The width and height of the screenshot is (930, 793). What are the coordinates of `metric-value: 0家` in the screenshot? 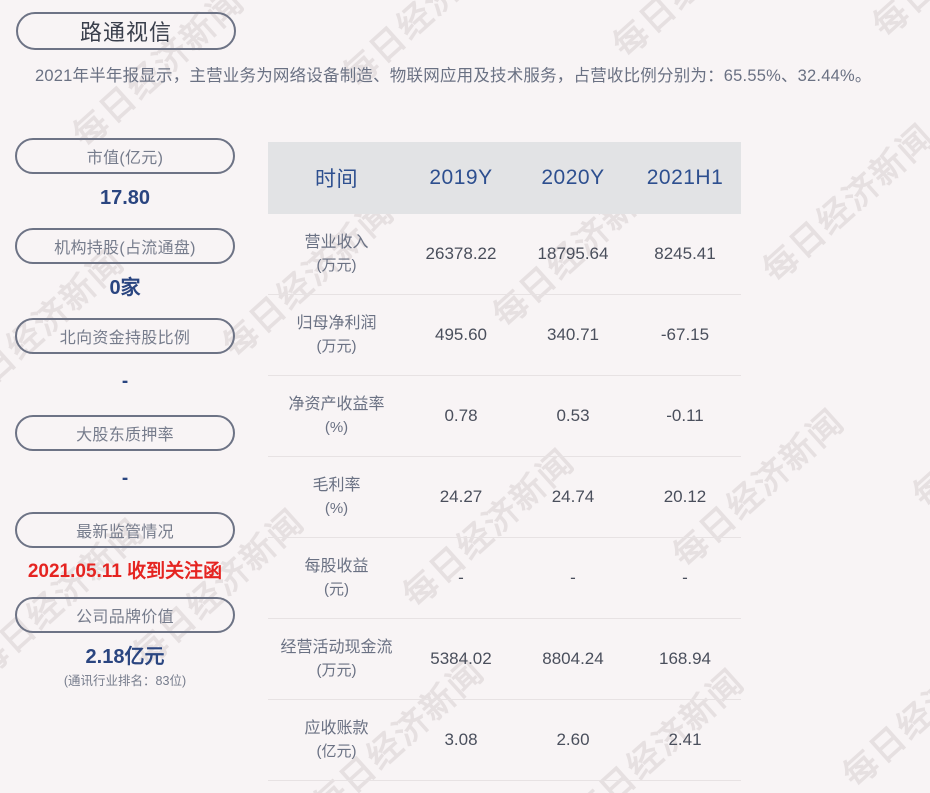 It's located at (125, 288).